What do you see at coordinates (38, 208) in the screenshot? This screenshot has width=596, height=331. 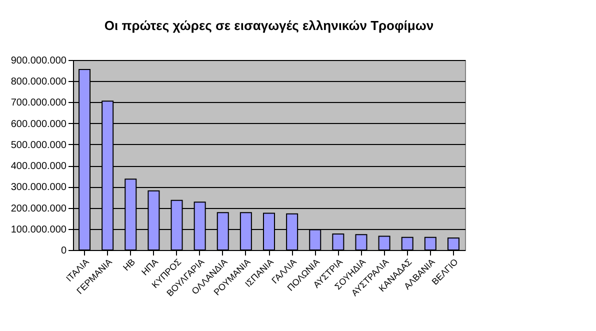 I see `y-tick-label: 200.000.000` at bounding box center [38, 208].